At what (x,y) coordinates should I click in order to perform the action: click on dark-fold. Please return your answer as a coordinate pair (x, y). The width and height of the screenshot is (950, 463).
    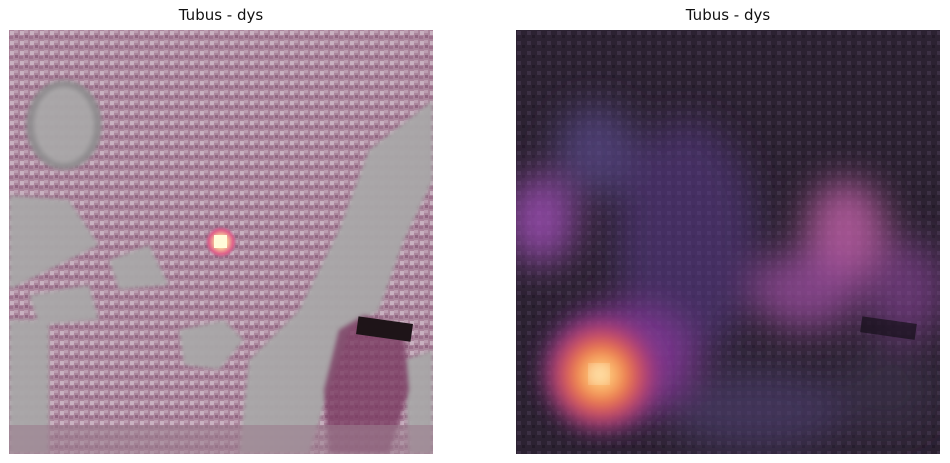
    Looking at the image, I should click on (384, 329).